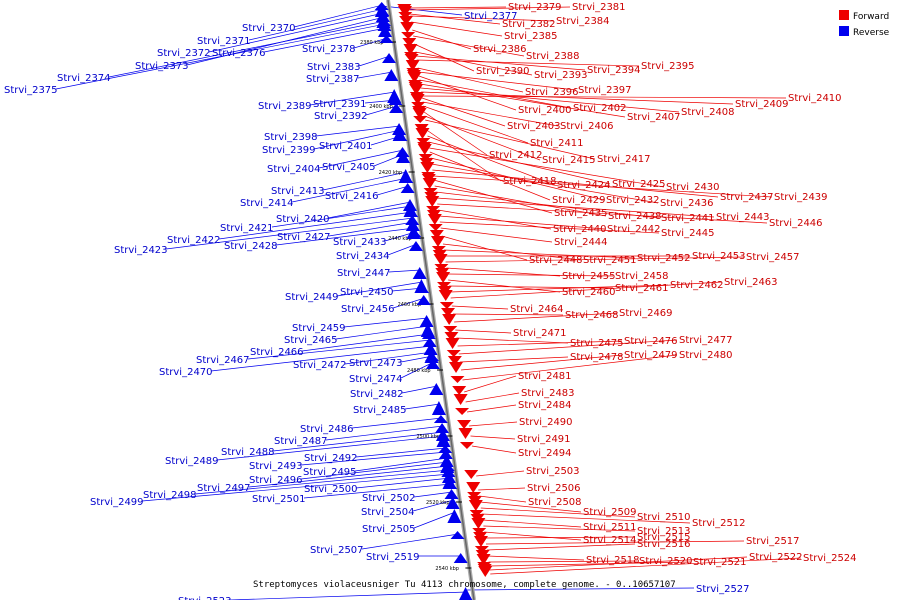 This screenshot has width=900, height=600. What do you see at coordinates (186, 372) in the screenshot?
I see `reverse-gene-label: Strvi_2470` at bounding box center [186, 372].